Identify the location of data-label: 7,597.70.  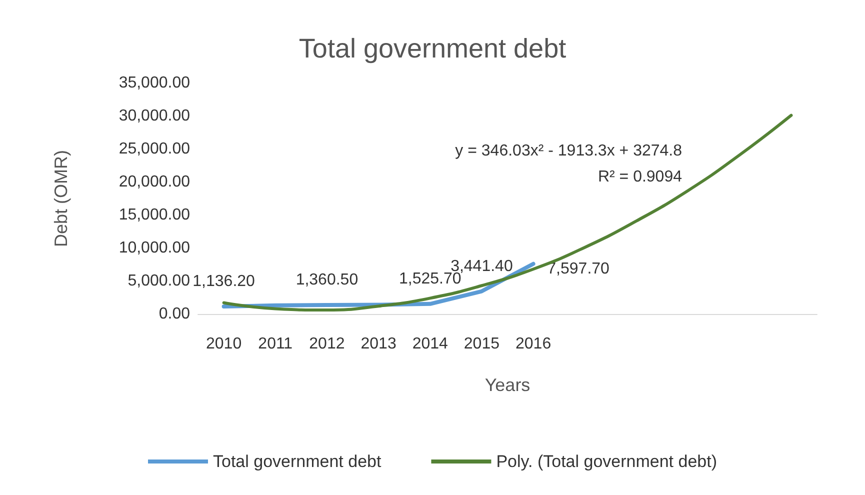
(578, 269).